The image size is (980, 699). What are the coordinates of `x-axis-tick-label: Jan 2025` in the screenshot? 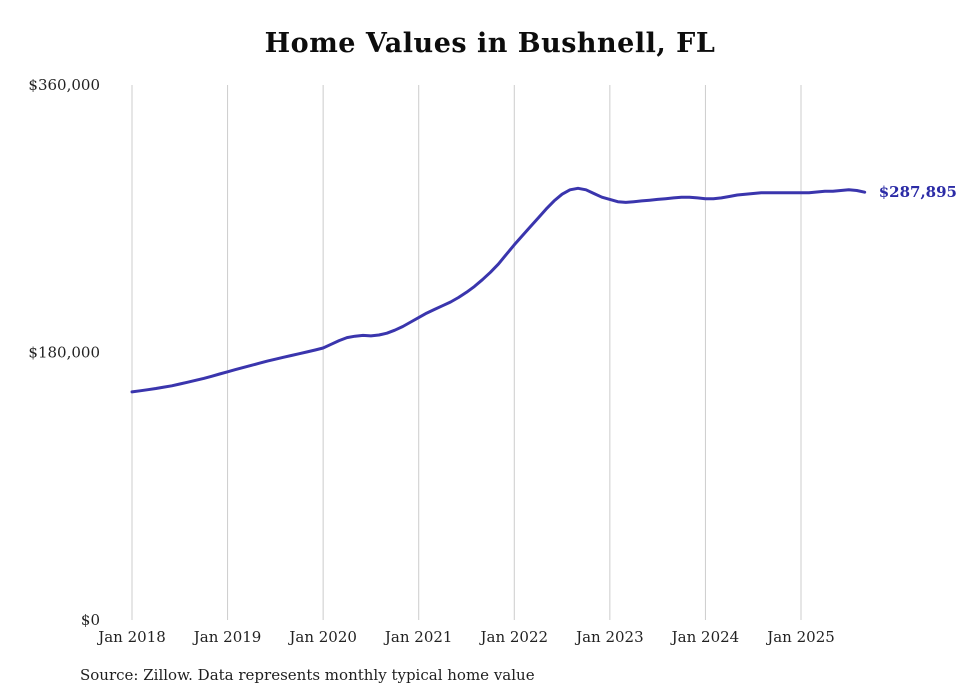 It's located at (800, 637).